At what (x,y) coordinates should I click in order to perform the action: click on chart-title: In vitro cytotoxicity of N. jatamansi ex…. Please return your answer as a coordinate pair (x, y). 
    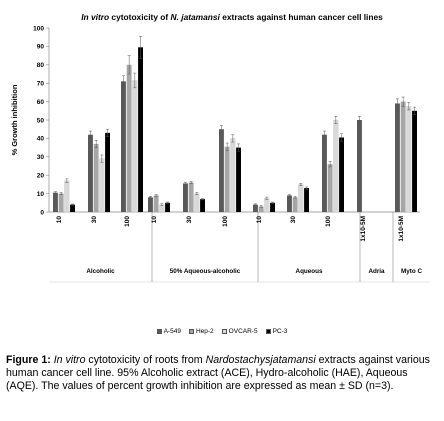
    Looking at the image, I should click on (232, 17).